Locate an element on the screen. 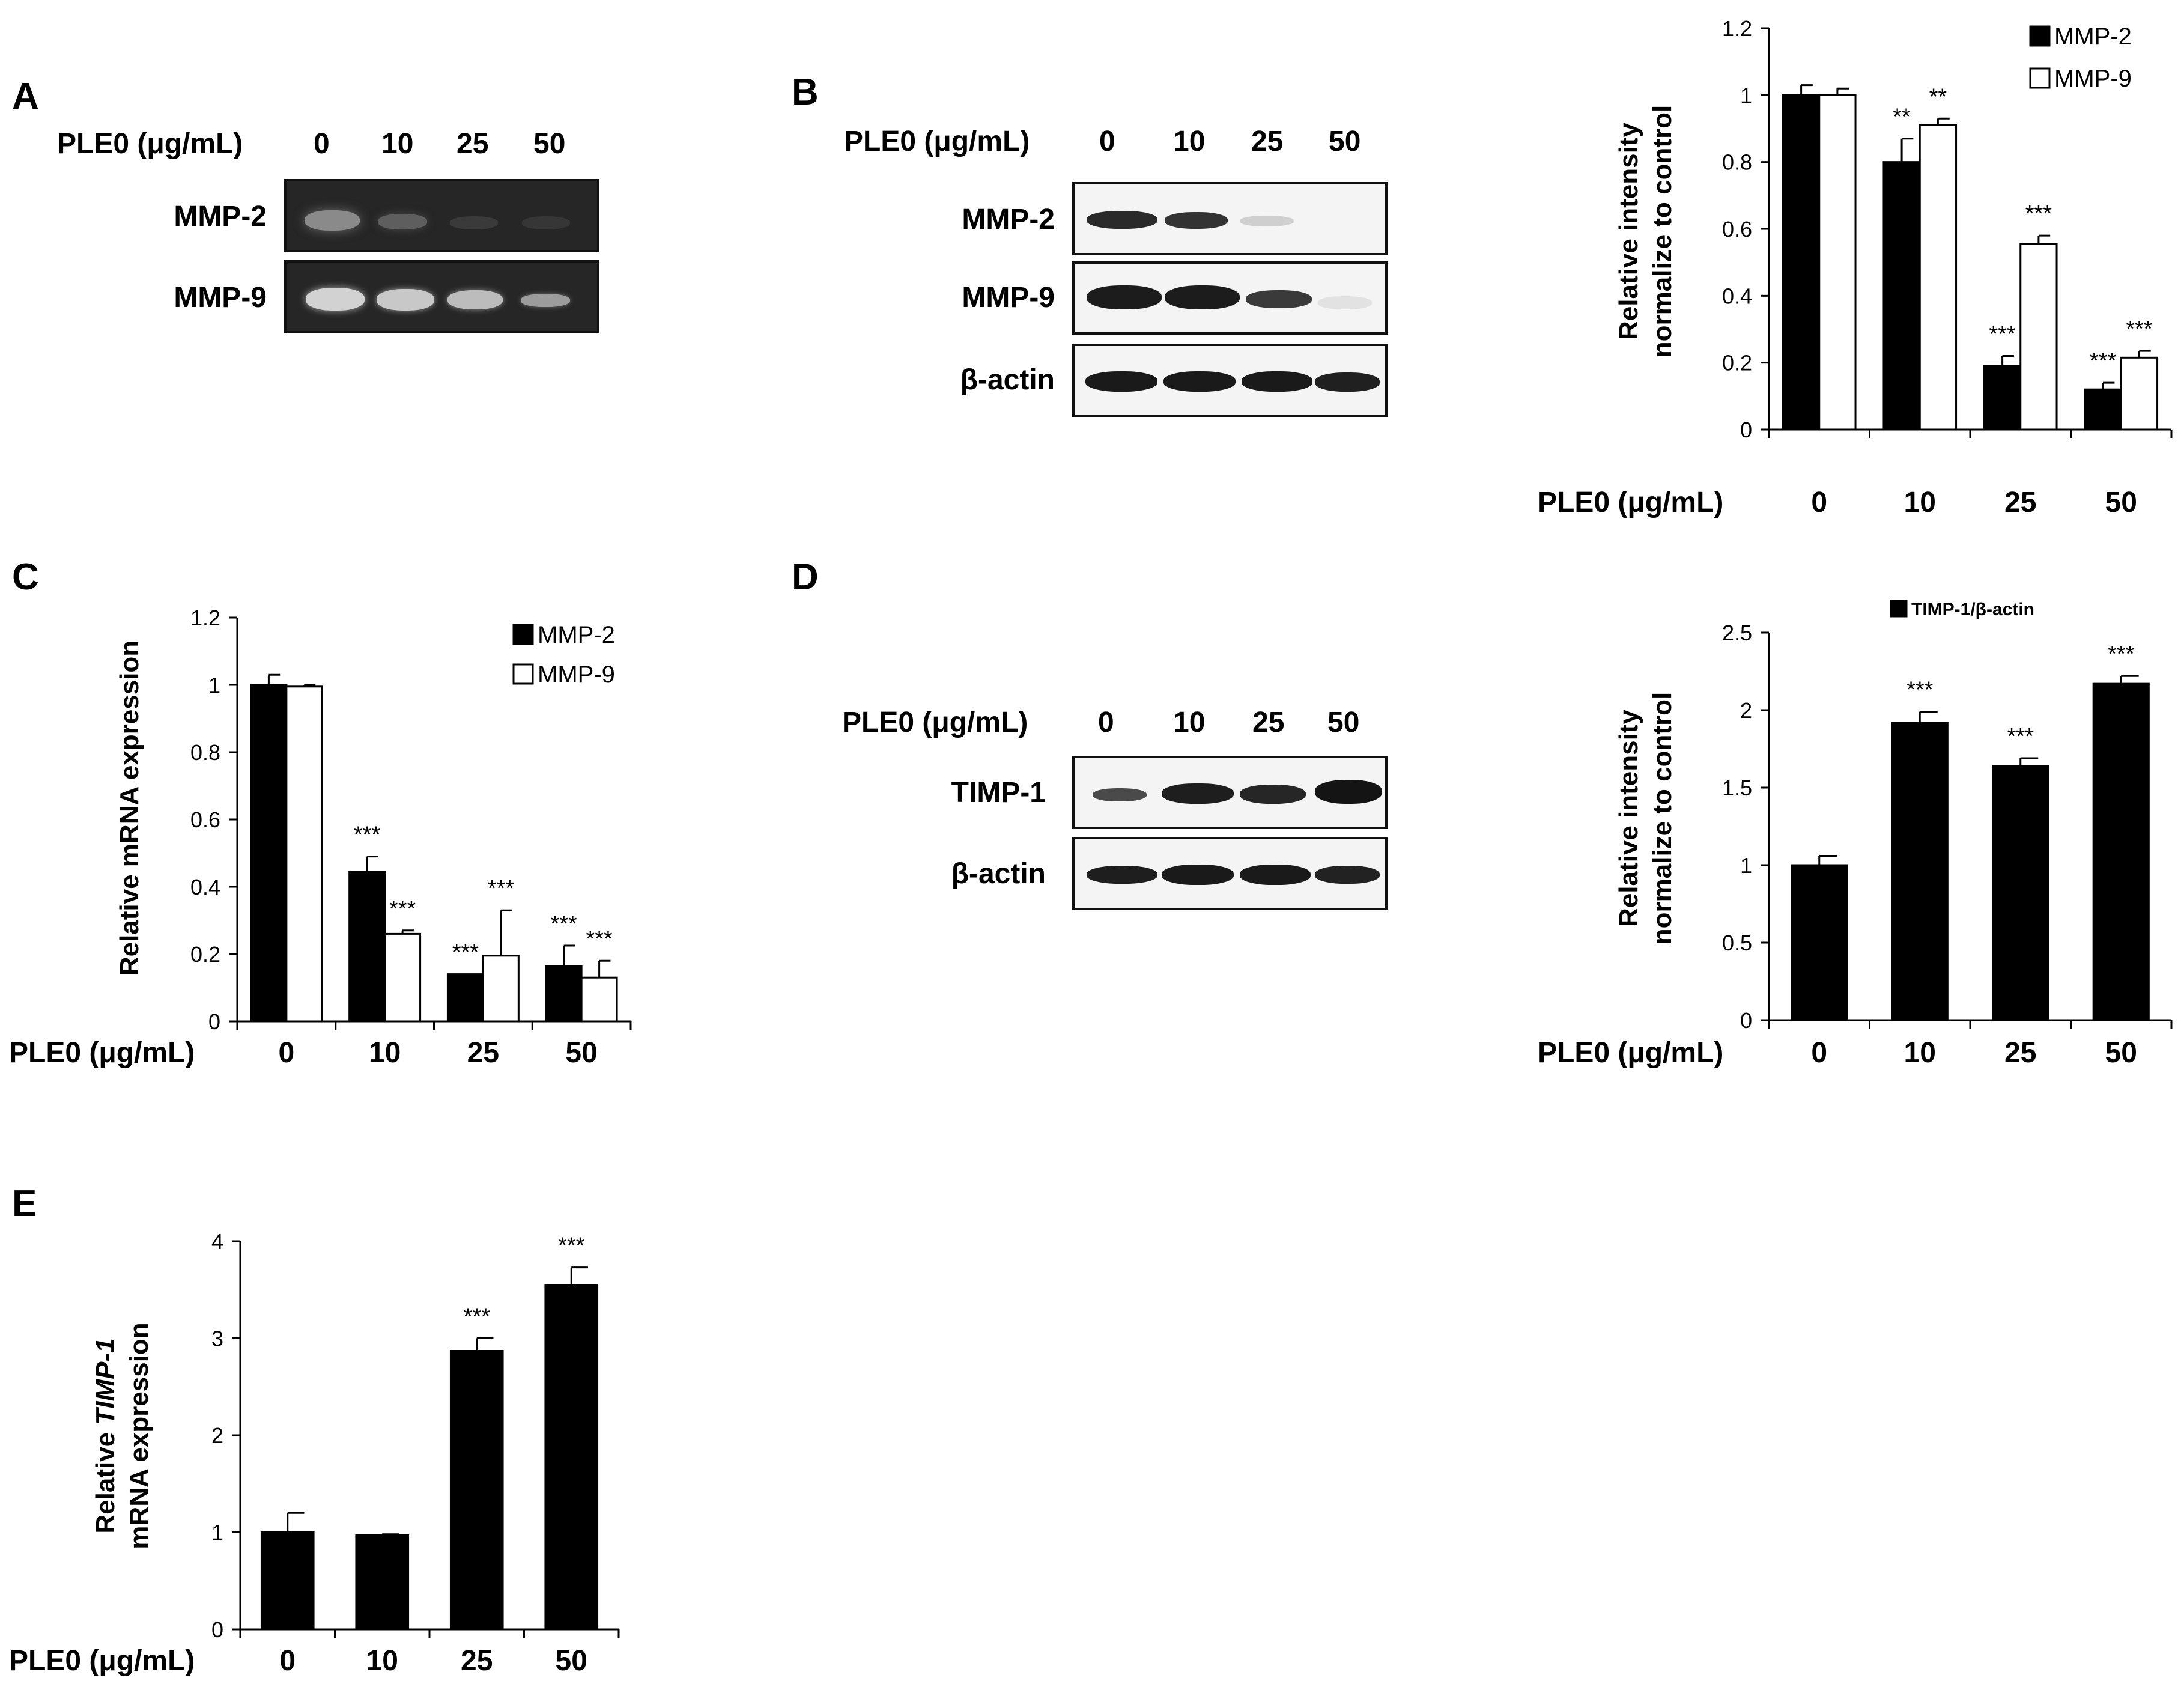 The width and height of the screenshot is (2184, 1684). panel-b-label-mmp2: MMP-2 is located at coordinates (1009, 220).